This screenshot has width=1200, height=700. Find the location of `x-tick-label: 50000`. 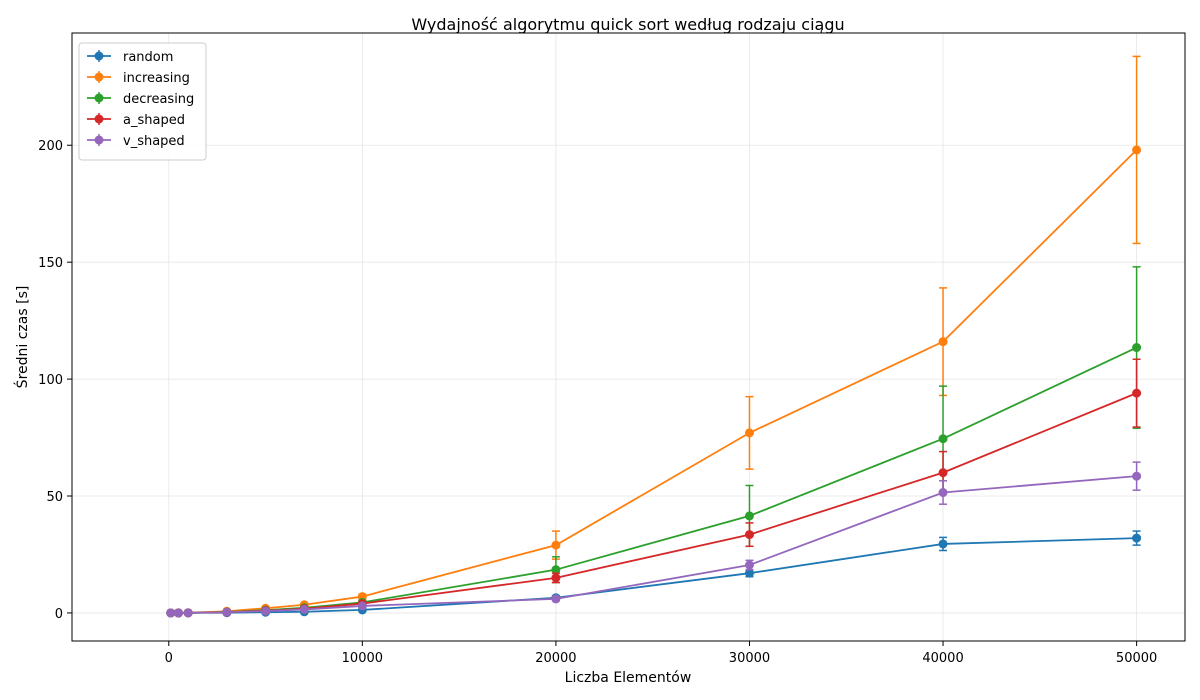

x-tick-label: 50000 is located at coordinates (1136, 658).